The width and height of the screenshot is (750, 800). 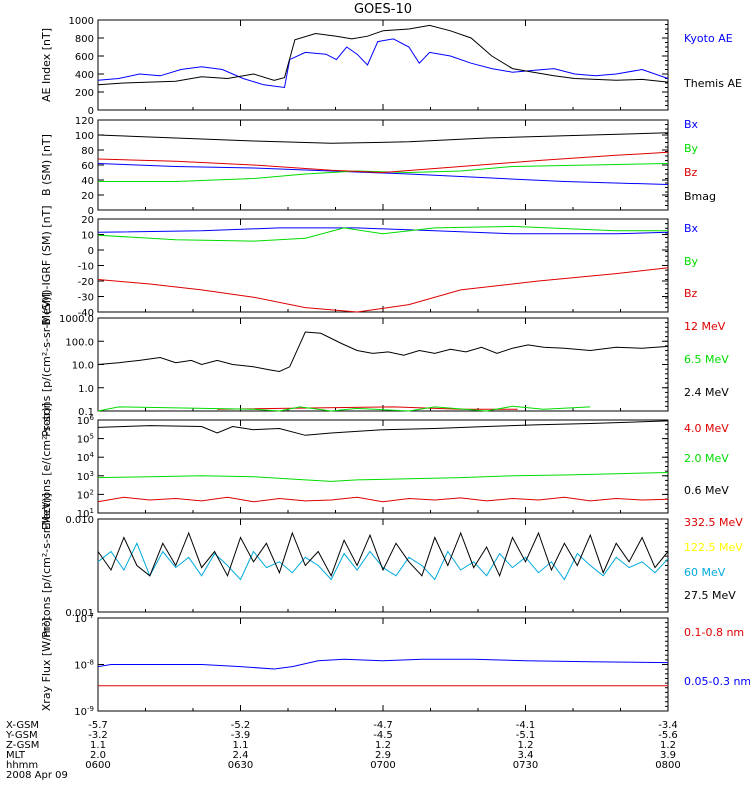 I want to click on y-tick-label: 600, so click(x=84, y=57).